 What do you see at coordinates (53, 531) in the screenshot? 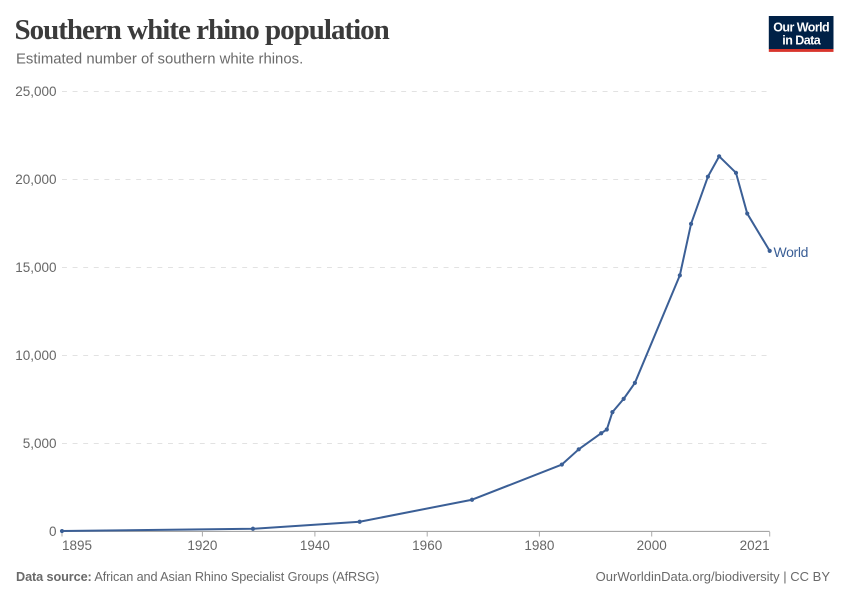
I see `svg-text: 0` at bounding box center [53, 531].